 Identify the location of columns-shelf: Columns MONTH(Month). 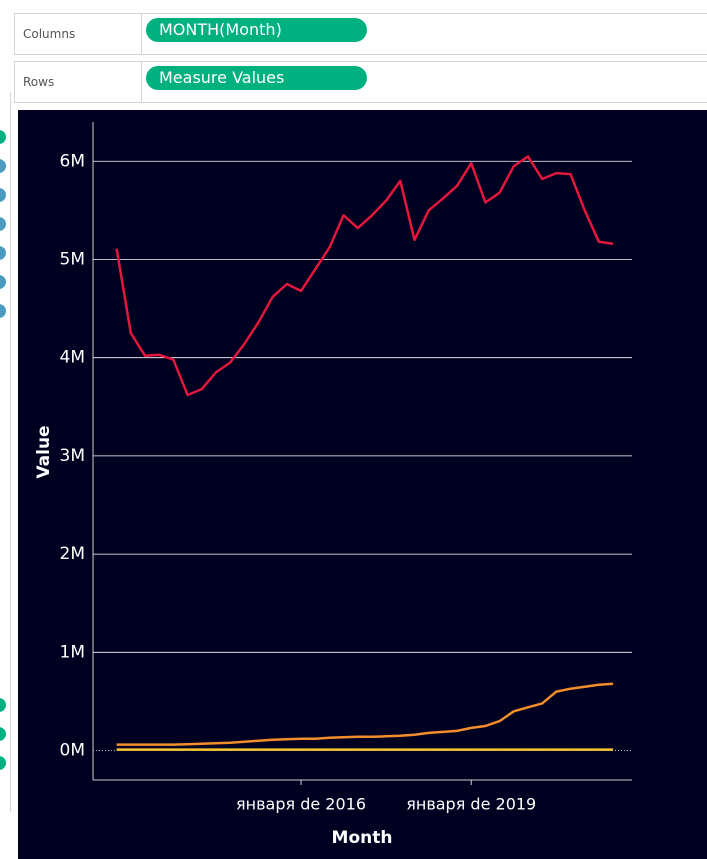
(360, 34).